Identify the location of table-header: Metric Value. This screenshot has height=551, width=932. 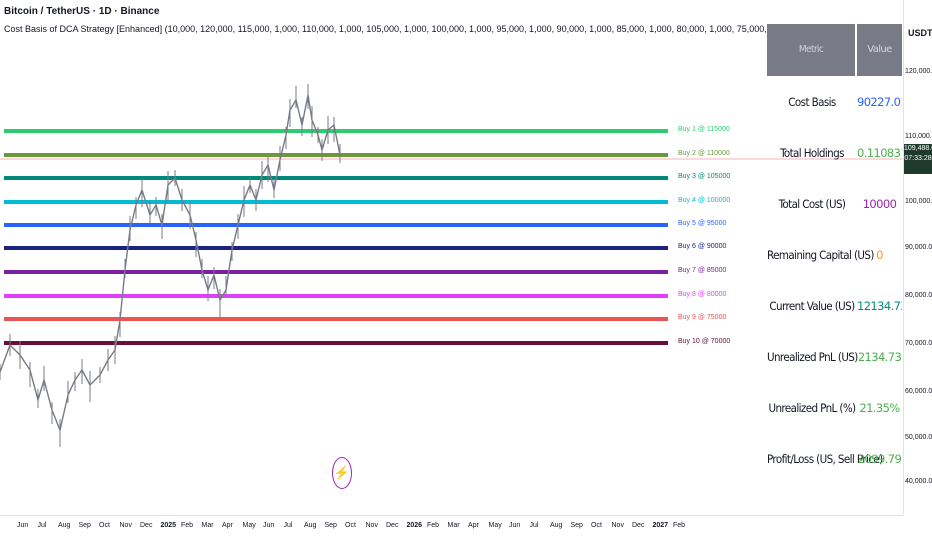
(834, 50).